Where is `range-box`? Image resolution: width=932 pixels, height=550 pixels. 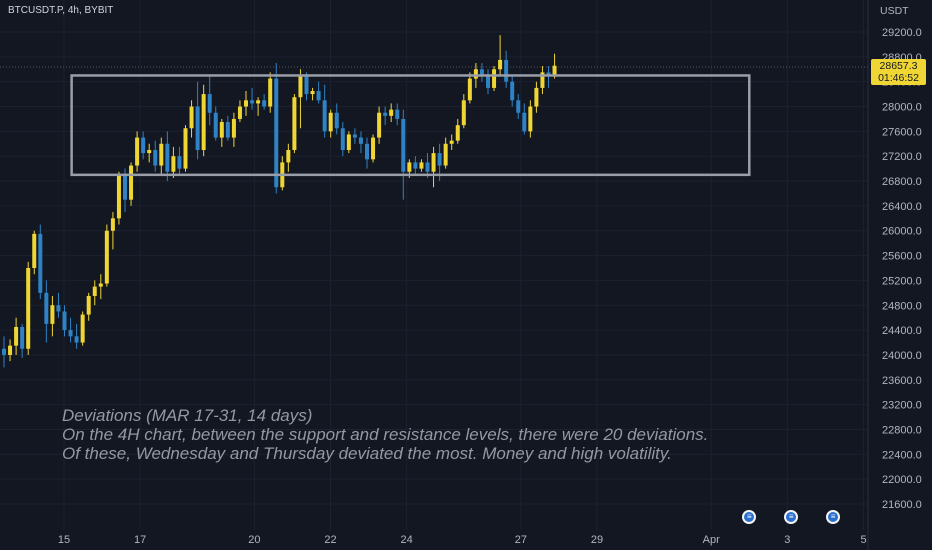 range-box is located at coordinates (410, 125).